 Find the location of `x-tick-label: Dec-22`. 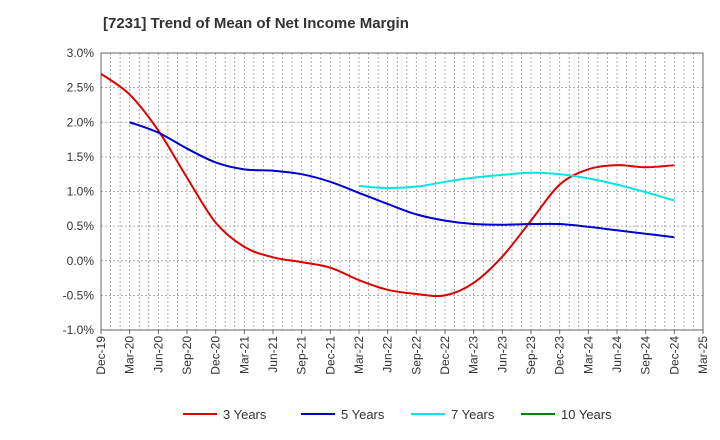

x-tick-label: Dec-22 is located at coordinates (445, 355).